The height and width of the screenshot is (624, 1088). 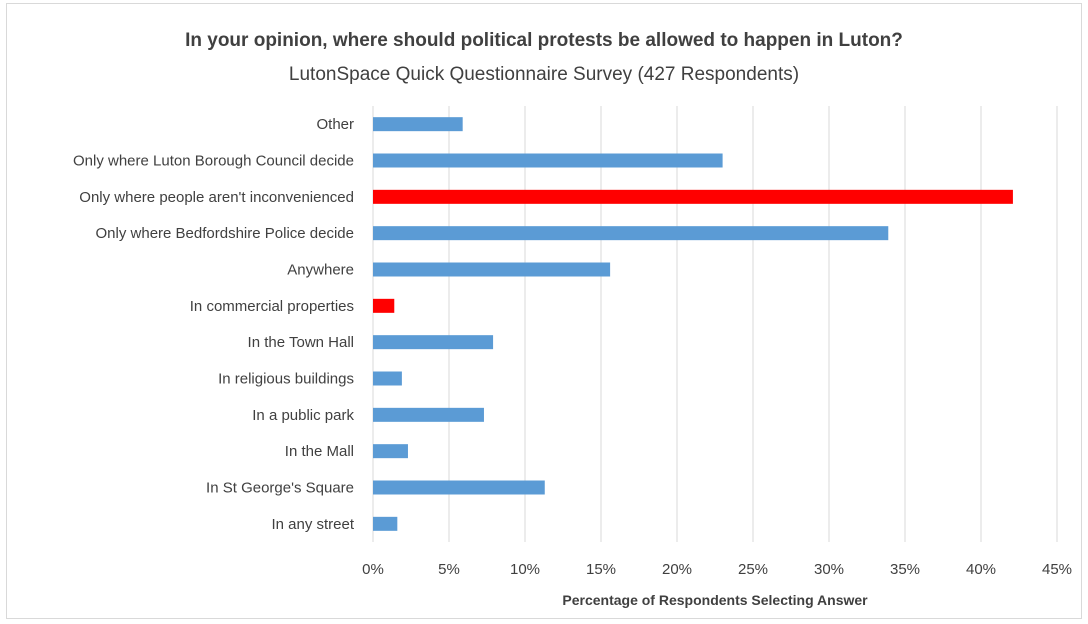 I want to click on category-label: Only where people aren't inconvenienced, so click(x=216, y=197).